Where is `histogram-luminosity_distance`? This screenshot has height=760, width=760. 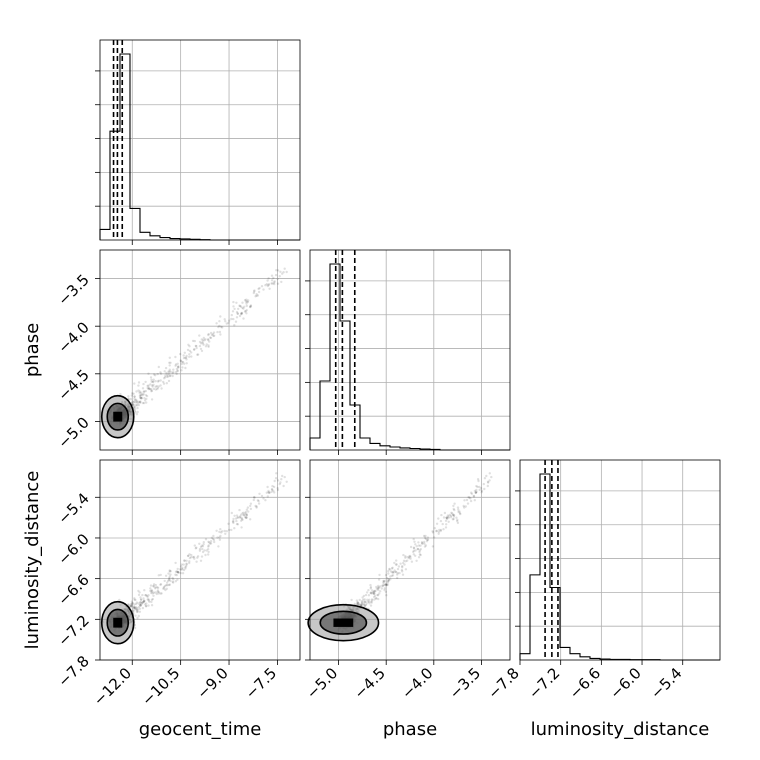
histogram-luminosity_distance is located at coordinates (619, 567).